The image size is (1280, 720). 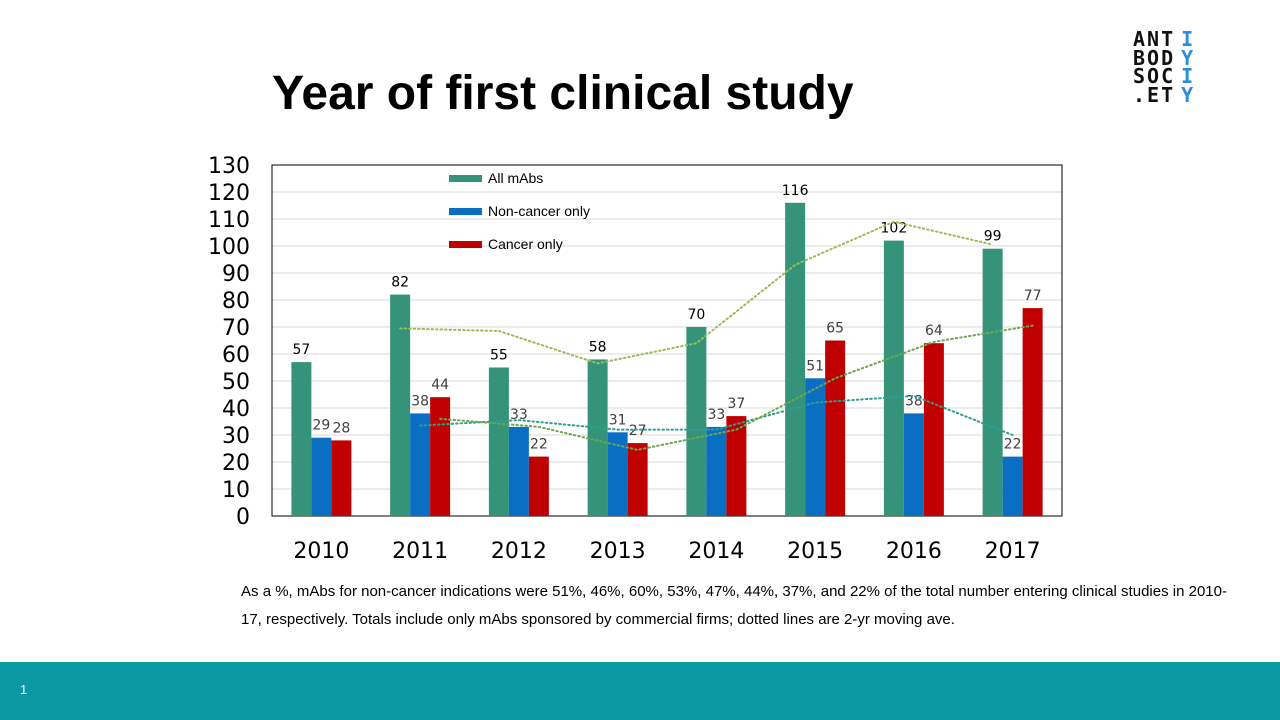 I want to click on x-tick-label: 2013, so click(x=618, y=551).